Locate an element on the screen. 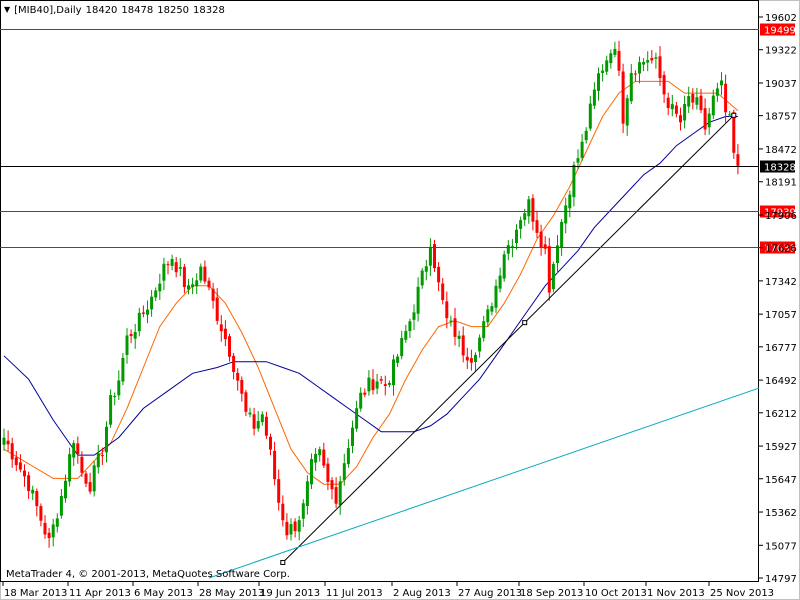  x-tick-label: 6 May 2013 is located at coordinates (163, 593).